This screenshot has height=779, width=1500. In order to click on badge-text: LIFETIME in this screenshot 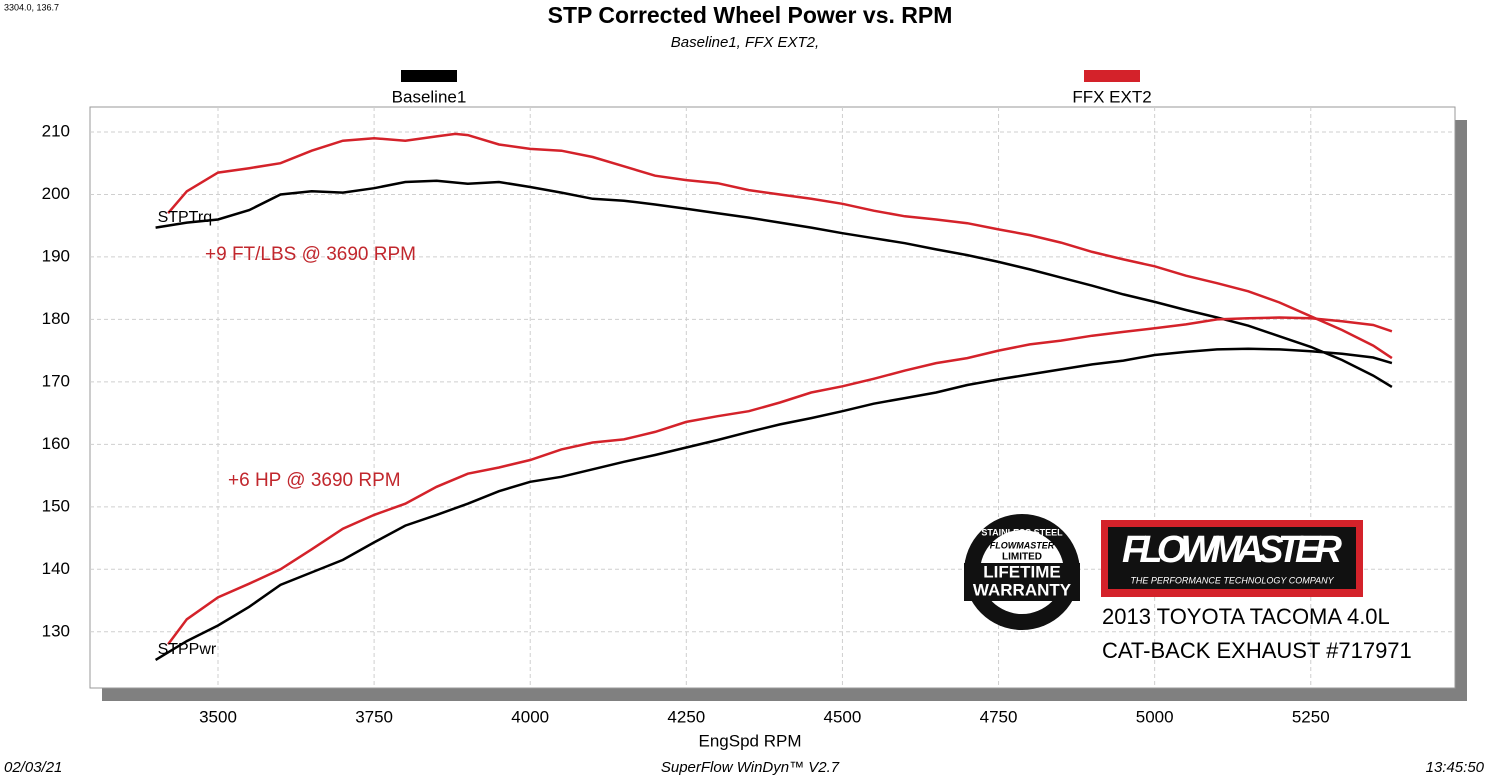, I will do `click(1021, 571)`.